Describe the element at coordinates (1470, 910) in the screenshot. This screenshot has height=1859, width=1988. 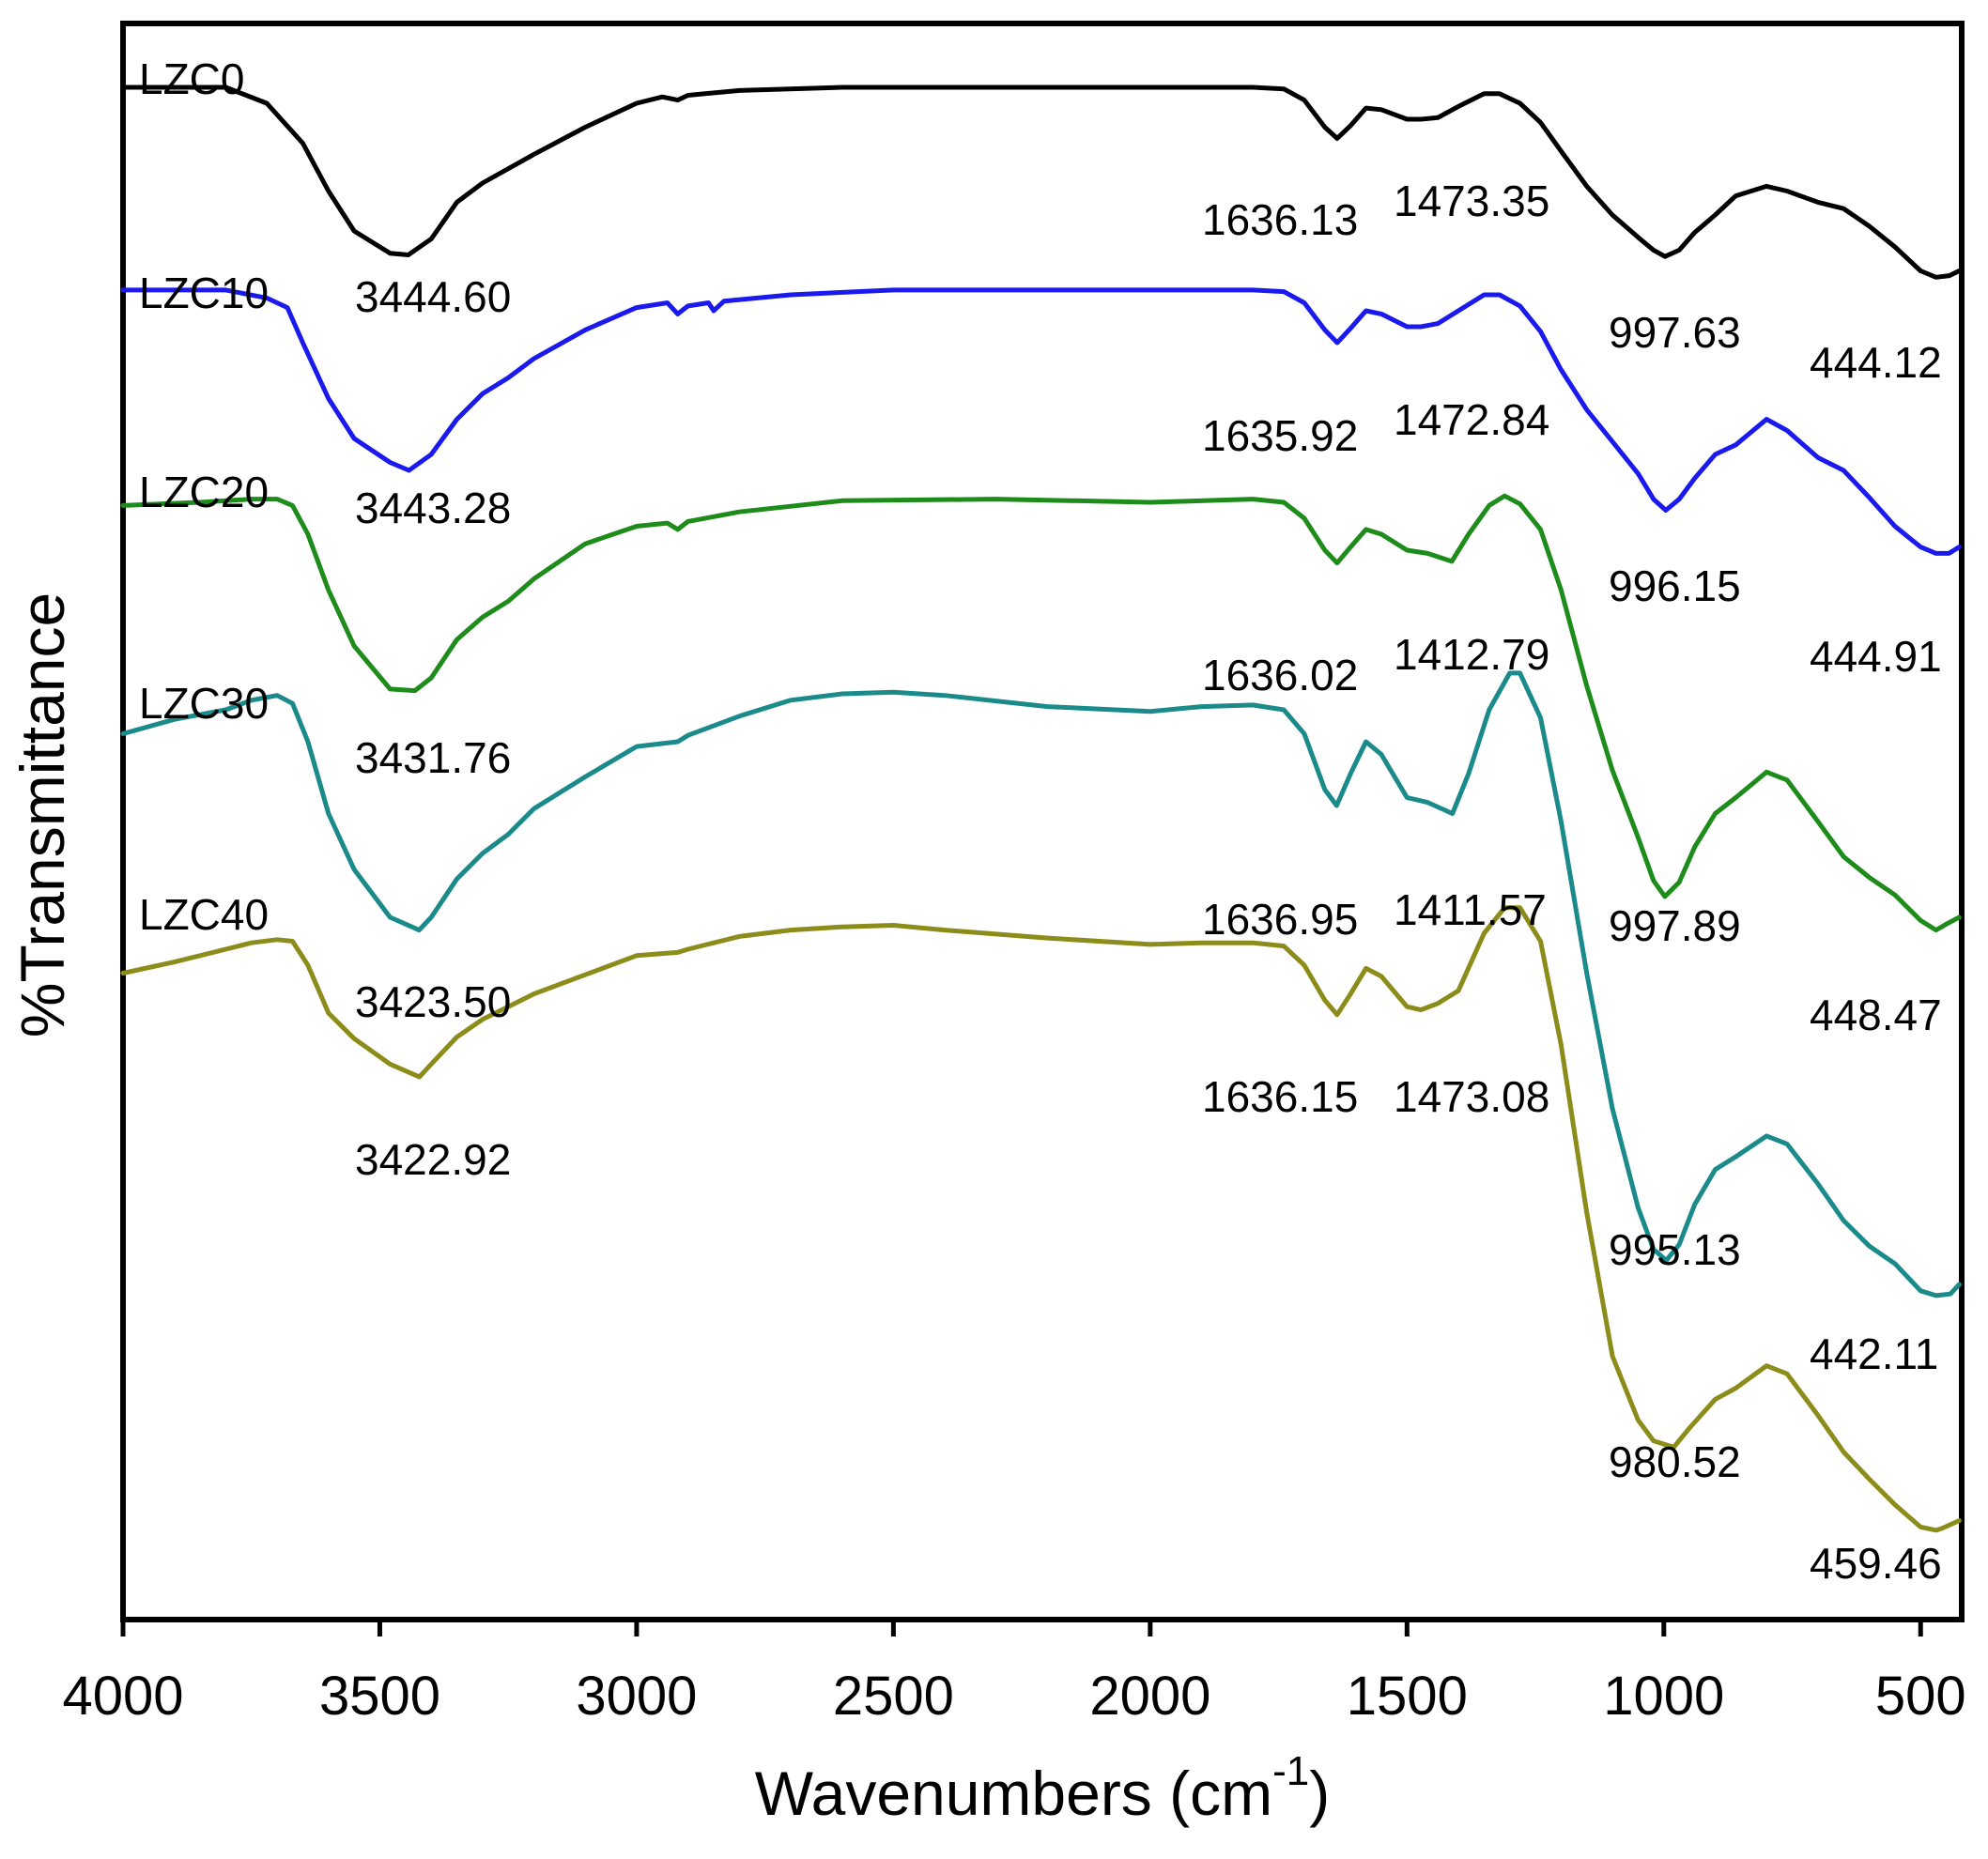
I see `peak-label: 1411.57` at that location.